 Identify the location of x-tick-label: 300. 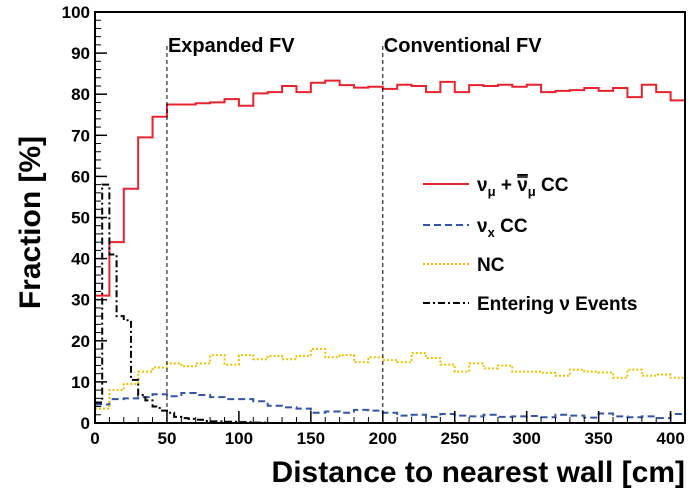
(527, 438).